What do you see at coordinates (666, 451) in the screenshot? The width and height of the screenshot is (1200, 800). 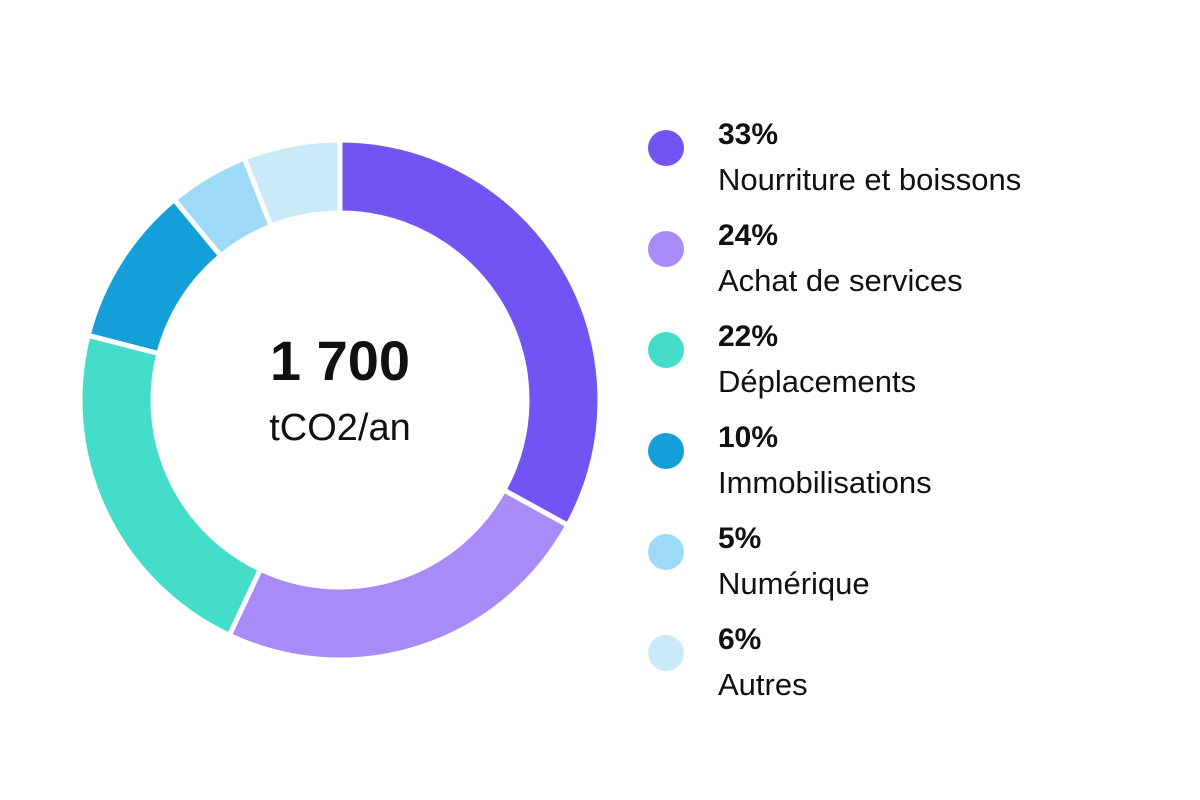 I see `legend-swatch-fixed-assets` at bounding box center [666, 451].